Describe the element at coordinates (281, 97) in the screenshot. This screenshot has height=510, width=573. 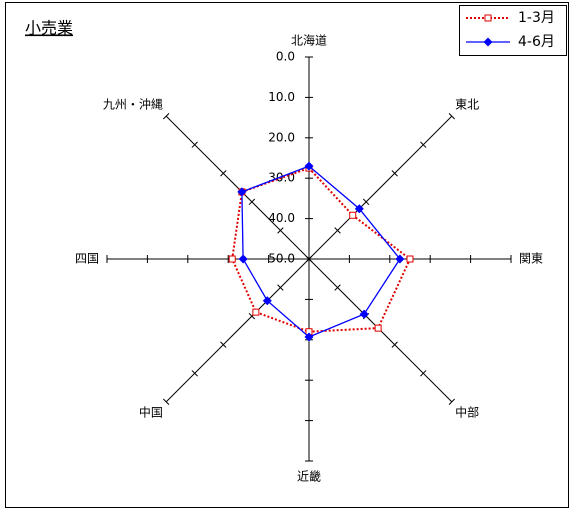
I see `r-tick-label: 10.0` at that location.